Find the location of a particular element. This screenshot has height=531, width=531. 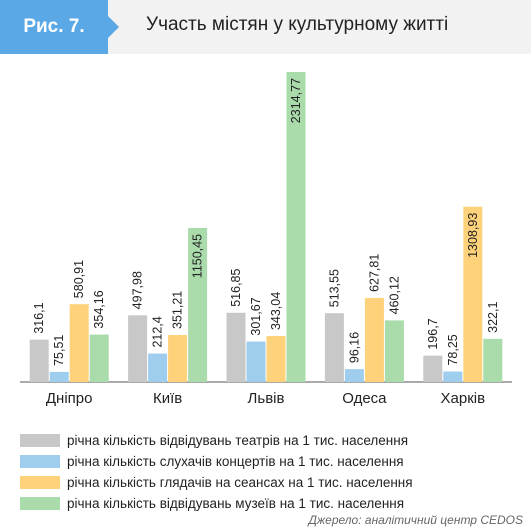

data-label: 354,16 is located at coordinates (99, 309).